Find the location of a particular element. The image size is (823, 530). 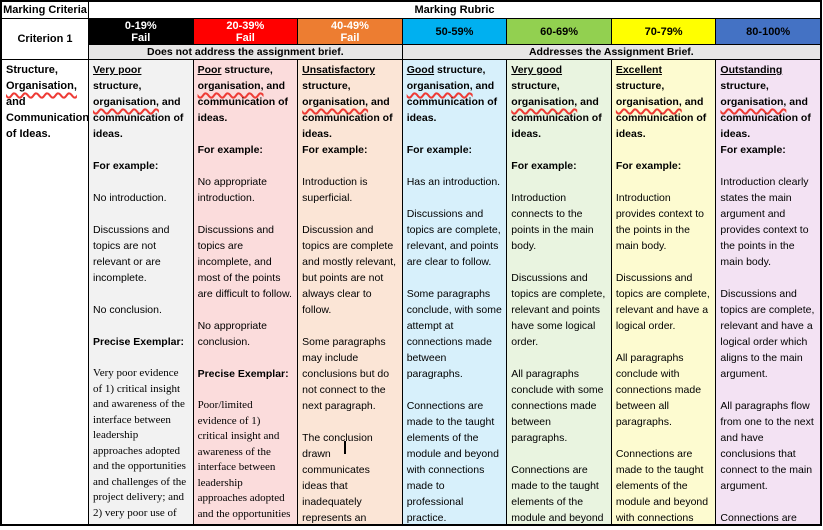

band-header-60-69%: 60-69% is located at coordinates (559, 31).